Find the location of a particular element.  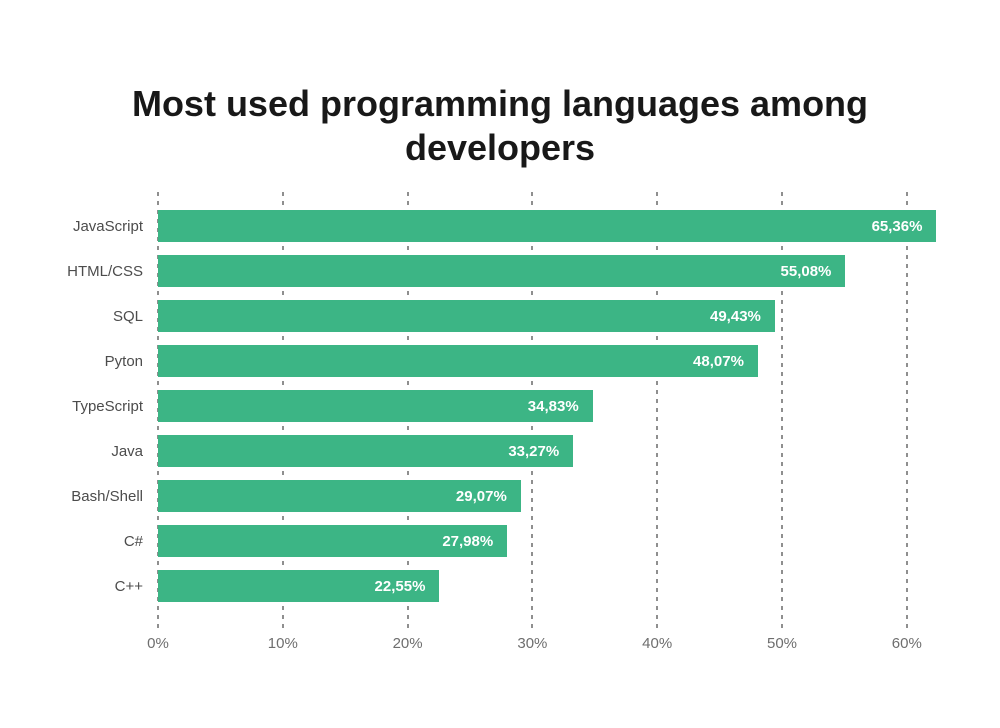

bar-track: 34,83% is located at coordinates (548, 406).